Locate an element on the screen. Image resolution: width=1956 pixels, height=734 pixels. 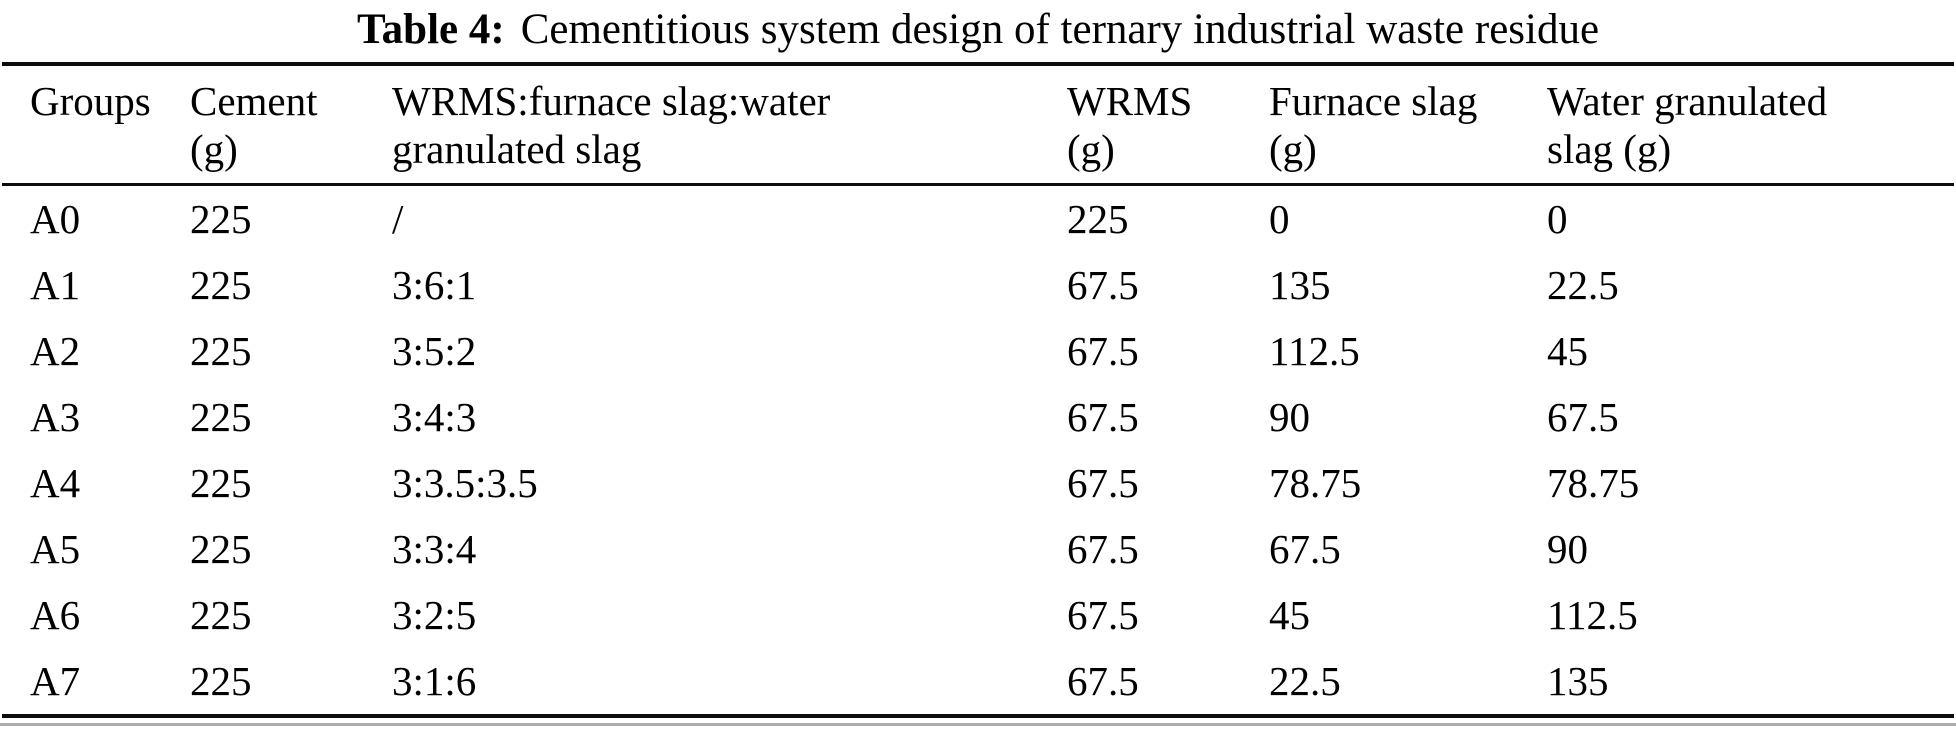
table-row: A5 225 3:3:4 67.5 67.5 90 is located at coordinates (978, 549).